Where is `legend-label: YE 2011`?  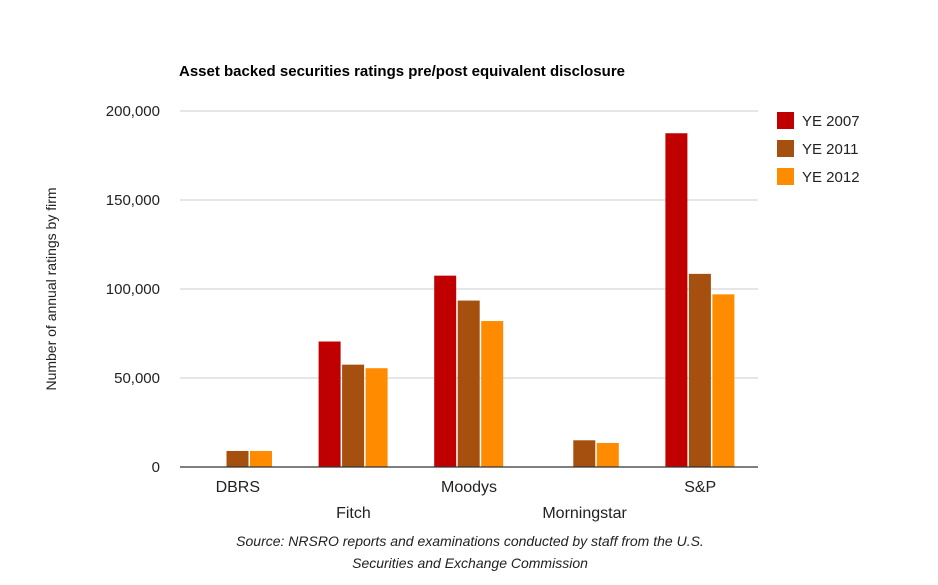 legend-label: YE 2011 is located at coordinates (830, 149).